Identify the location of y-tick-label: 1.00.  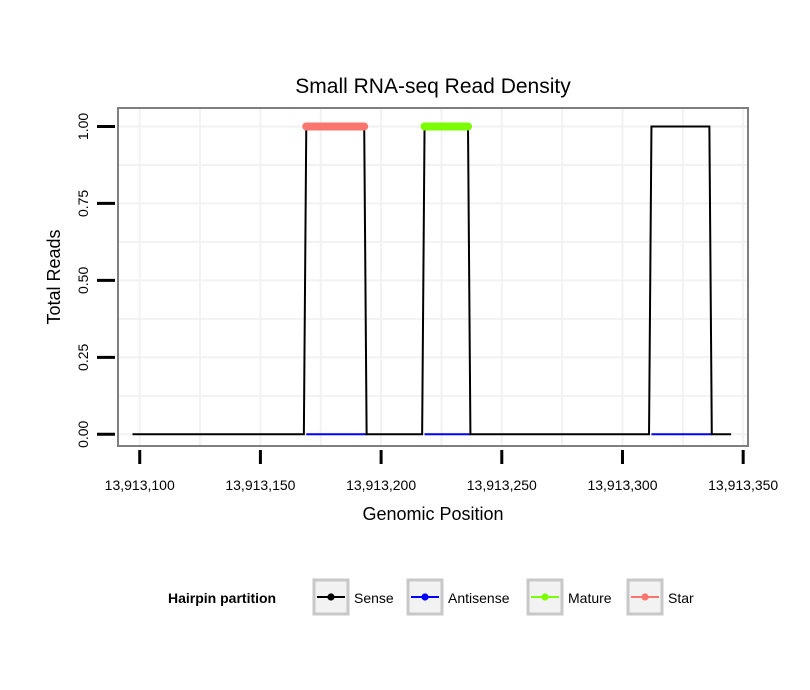
(83, 126).